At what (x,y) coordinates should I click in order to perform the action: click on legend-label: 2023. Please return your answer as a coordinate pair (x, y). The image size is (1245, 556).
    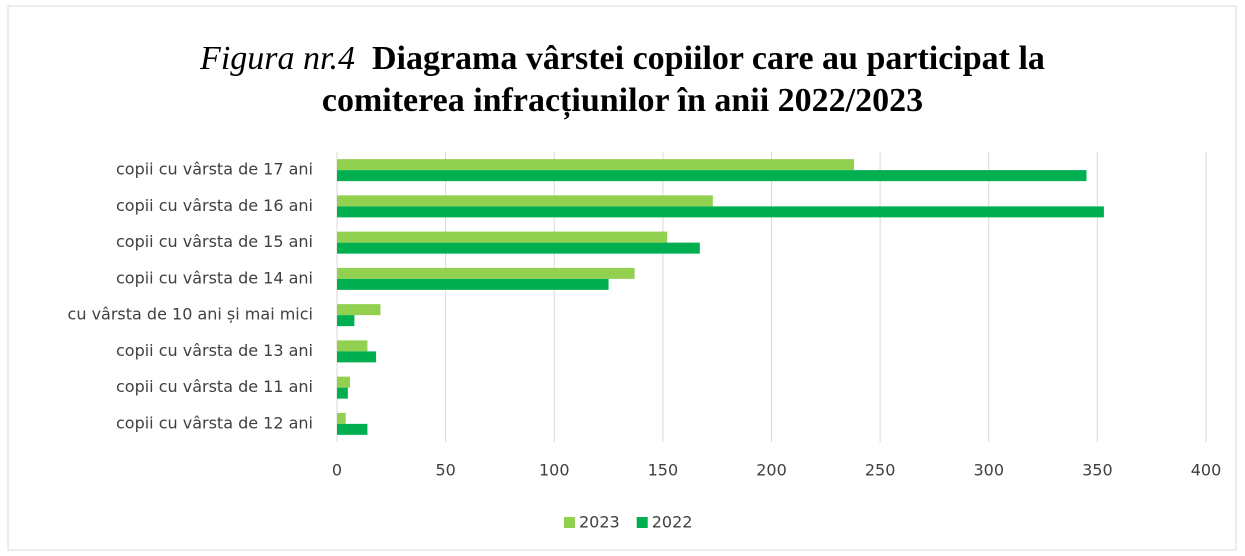
    Looking at the image, I should click on (599, 522).